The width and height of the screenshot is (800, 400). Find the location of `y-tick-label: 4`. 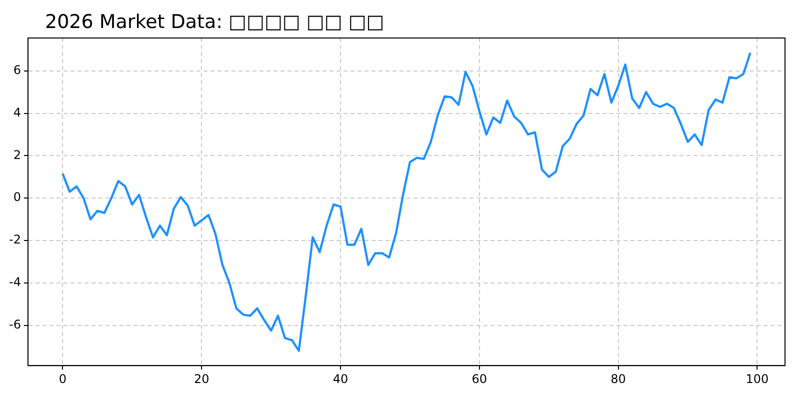

y-tick-label: 4 is located at coordinates (17, 112).